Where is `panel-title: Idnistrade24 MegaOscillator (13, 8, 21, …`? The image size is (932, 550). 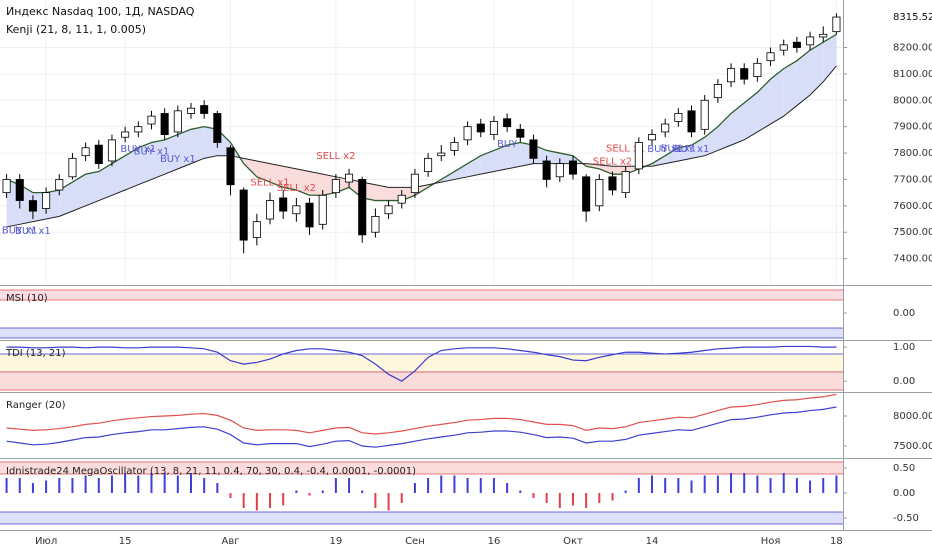
panel-title: Idnistrade24 MegaOscillator (13, 8, 21, … is located at coordinates (211, 471).